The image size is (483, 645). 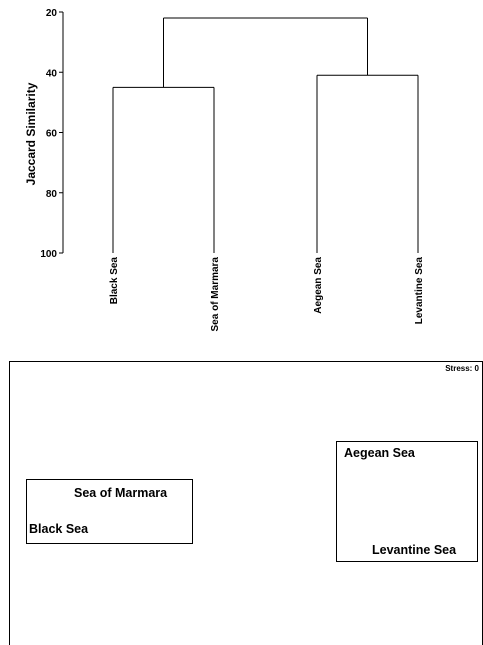 I want to click on leaf-label: Levantine Sea, so click(x=419, y=291).